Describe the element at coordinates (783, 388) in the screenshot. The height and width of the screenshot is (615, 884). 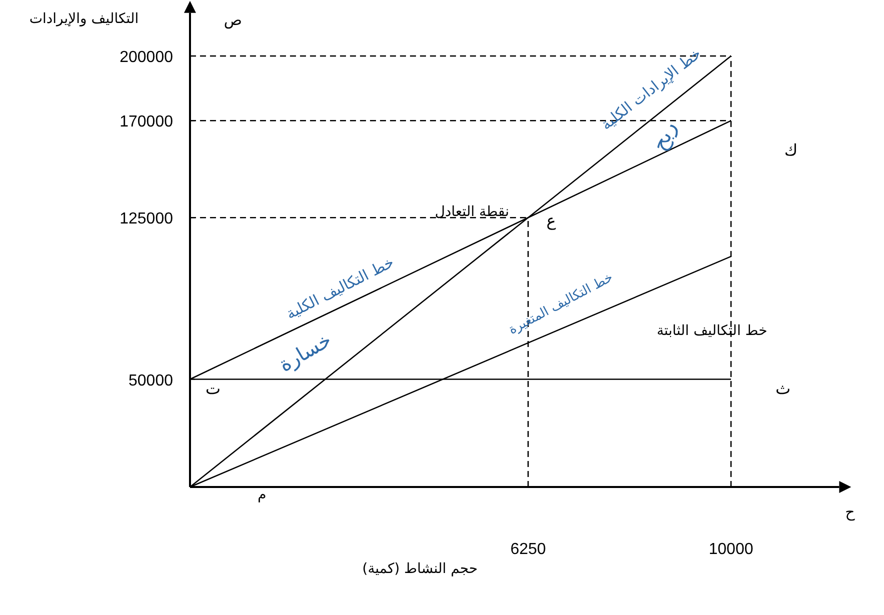
I see `annotation: ث` at that location.